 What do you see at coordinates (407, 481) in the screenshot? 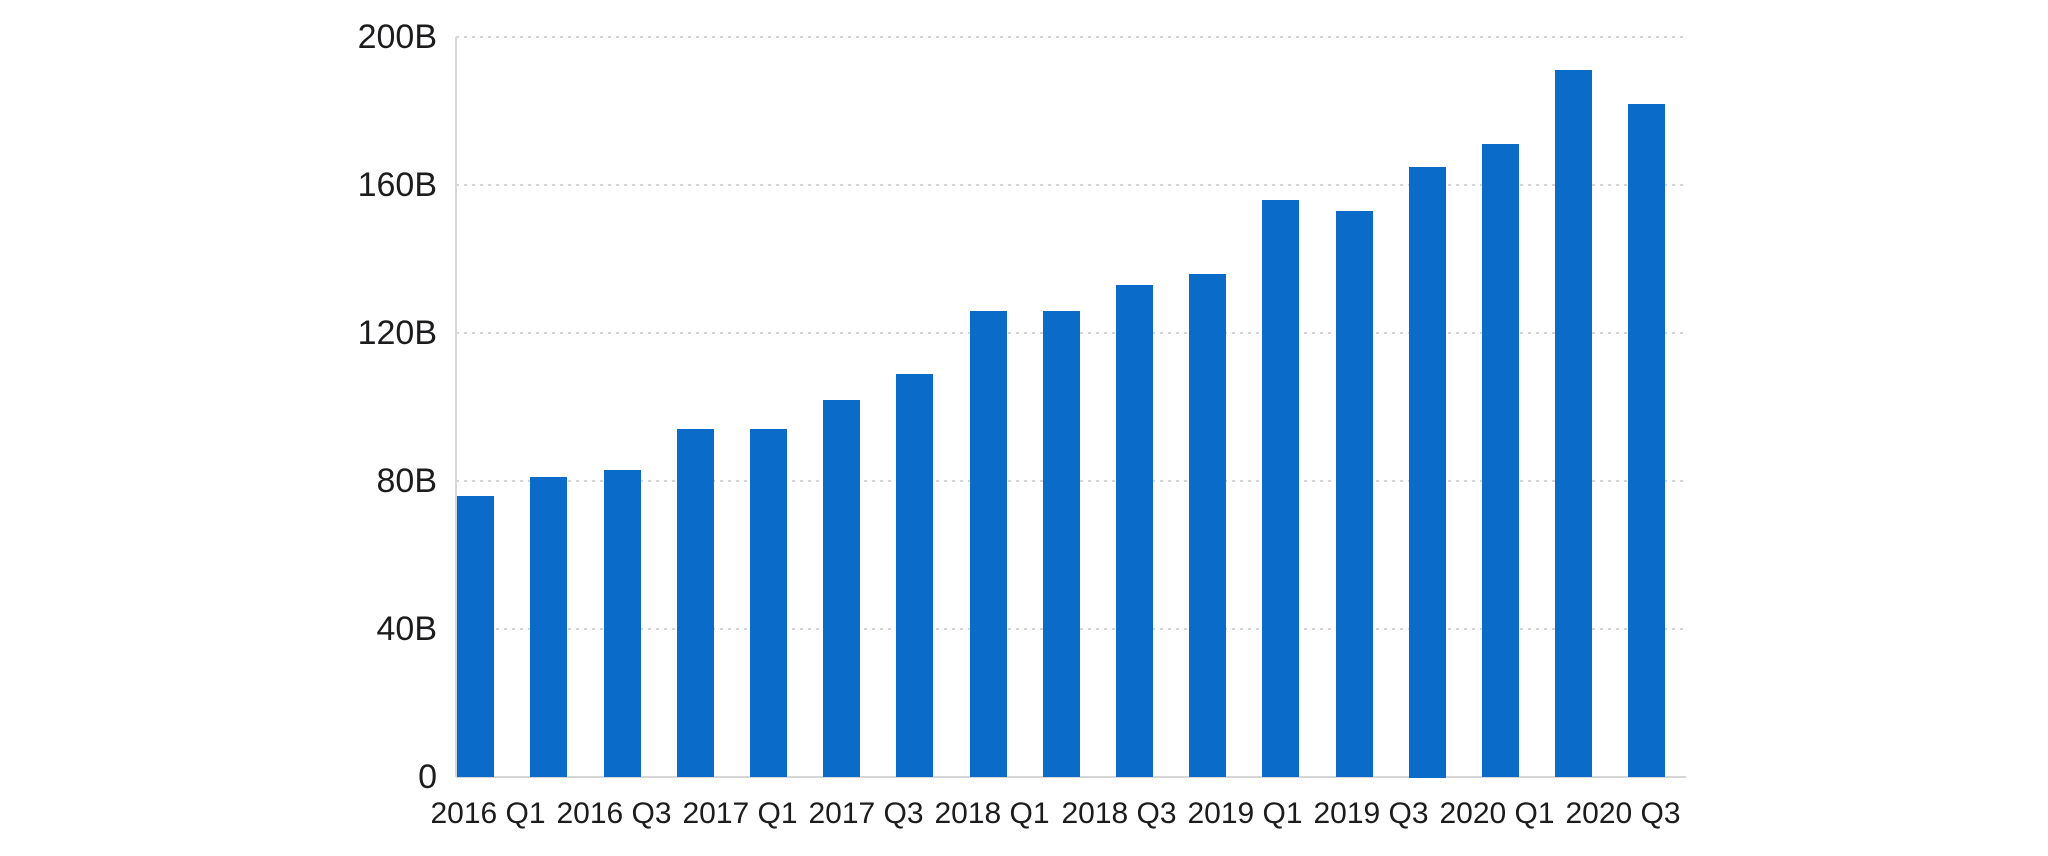
I see `y-axis-tick-label: 80B` at bounding box center [407, 481].